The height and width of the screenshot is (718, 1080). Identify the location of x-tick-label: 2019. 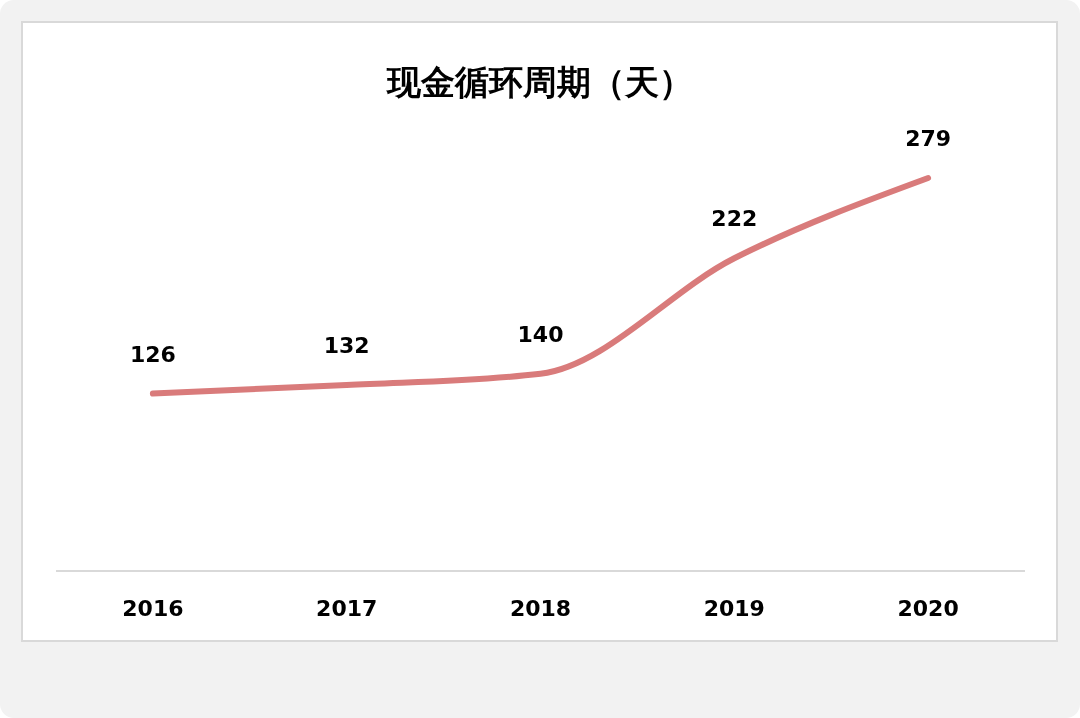
(734, 608).